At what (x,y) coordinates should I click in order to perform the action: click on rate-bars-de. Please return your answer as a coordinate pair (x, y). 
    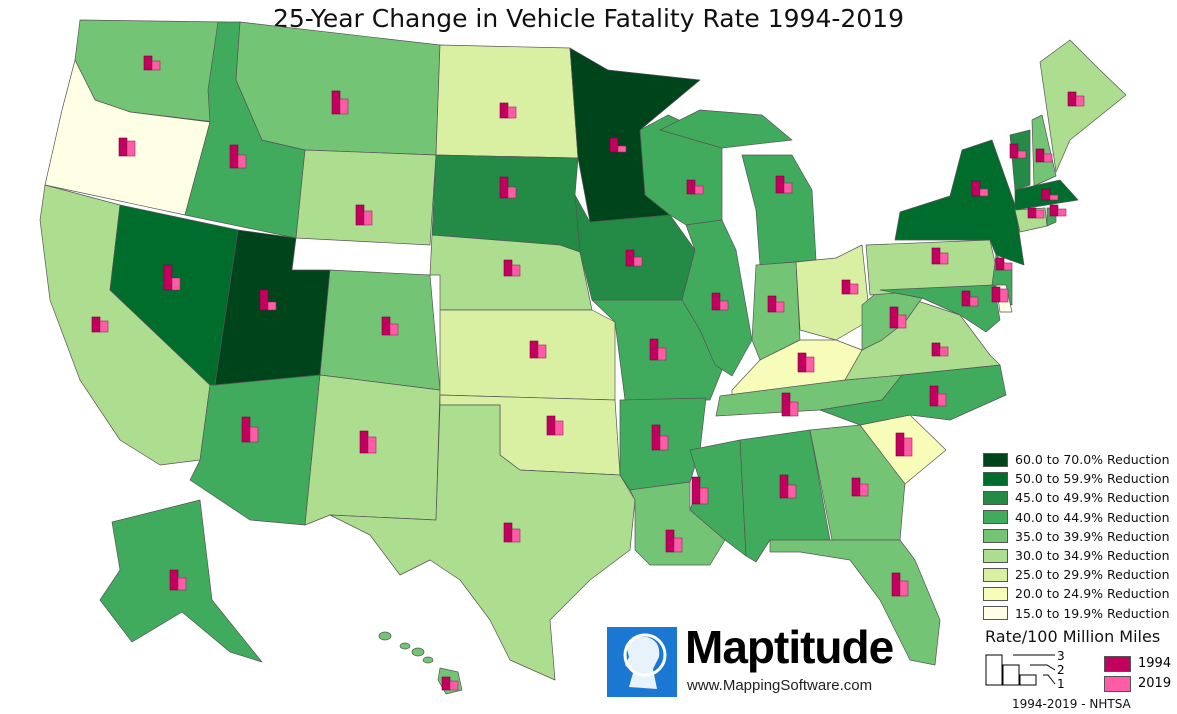
    Looking at the image, I should click on (1000, 294).